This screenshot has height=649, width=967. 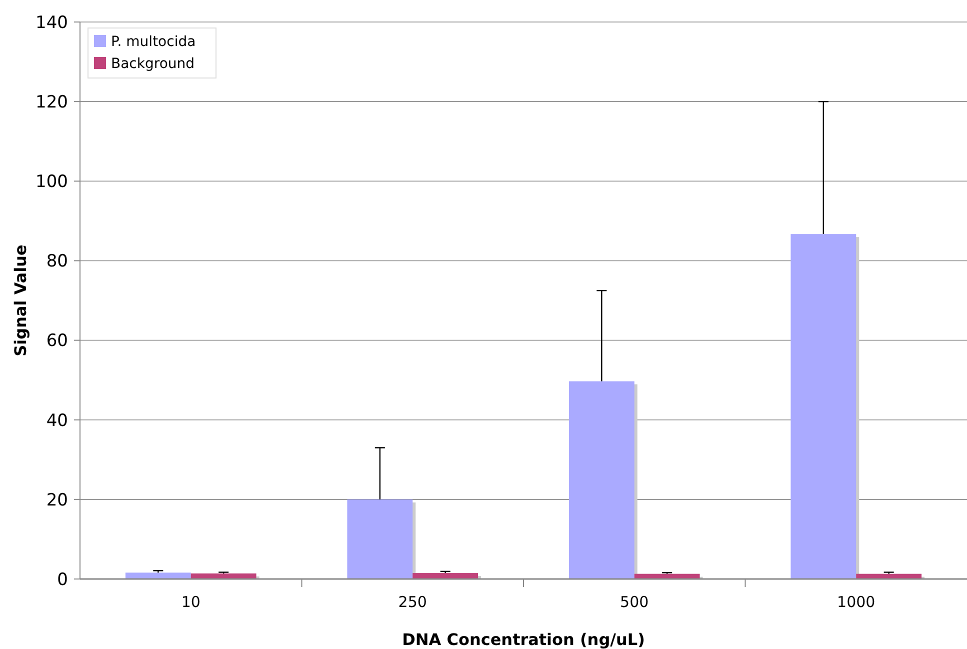 I want to click on y-tick-label: 120, so click(x=52, y=102).